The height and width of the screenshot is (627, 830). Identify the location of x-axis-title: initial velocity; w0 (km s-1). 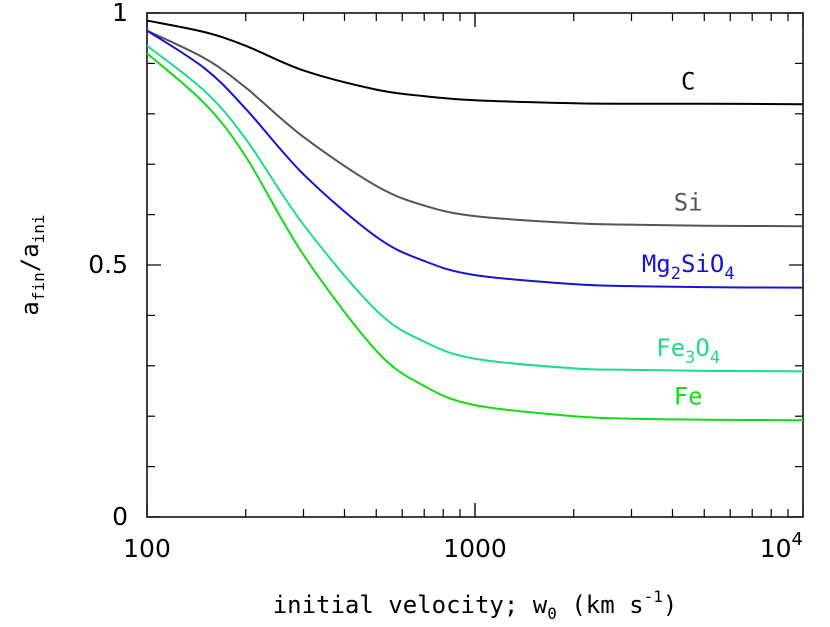
(475, 605).